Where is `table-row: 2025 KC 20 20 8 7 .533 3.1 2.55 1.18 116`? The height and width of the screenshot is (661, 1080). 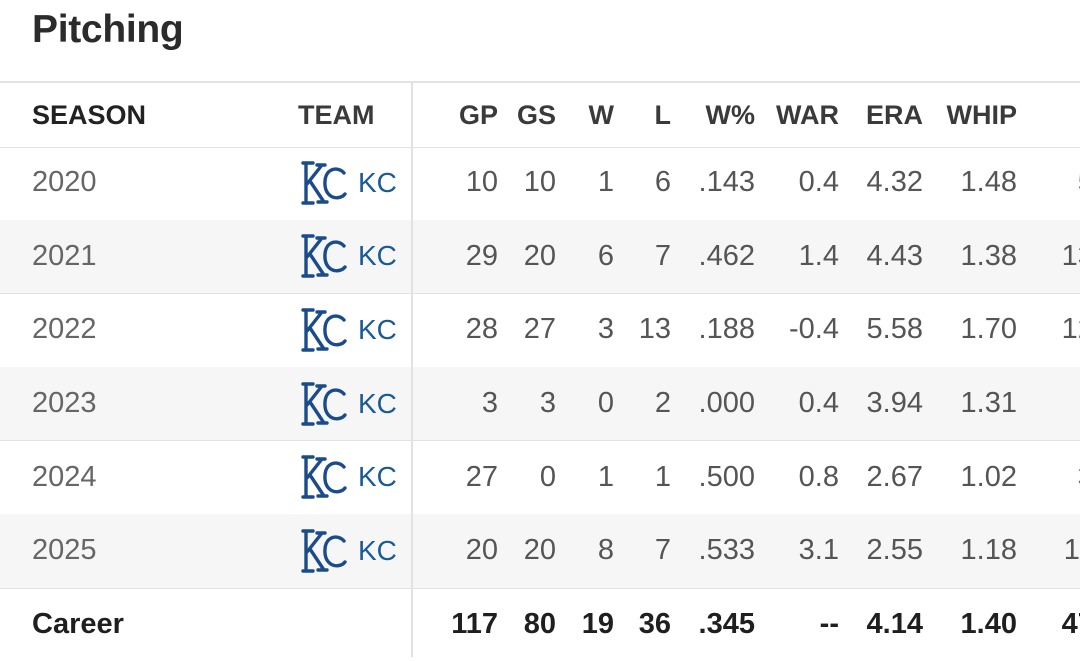
table-row: 2025 KC 20 20 8 7 .533 3.1 2.55 1.18 116 is located at coordinates (540, 551).